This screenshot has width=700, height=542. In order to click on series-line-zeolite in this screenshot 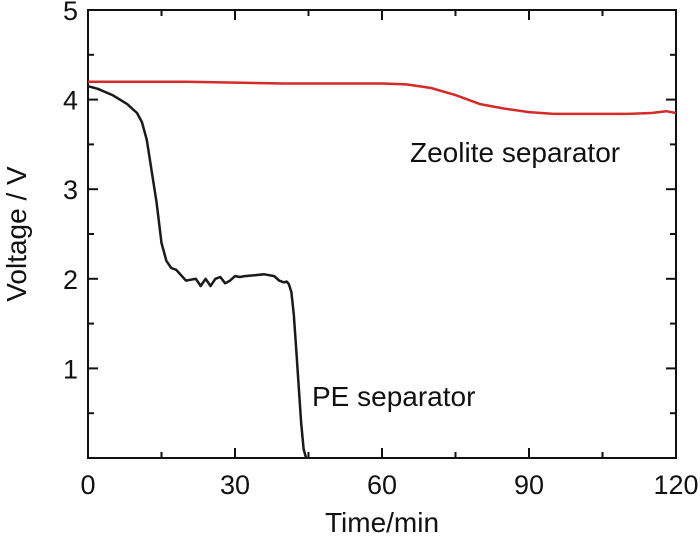, I will do `click(382, 98)`.